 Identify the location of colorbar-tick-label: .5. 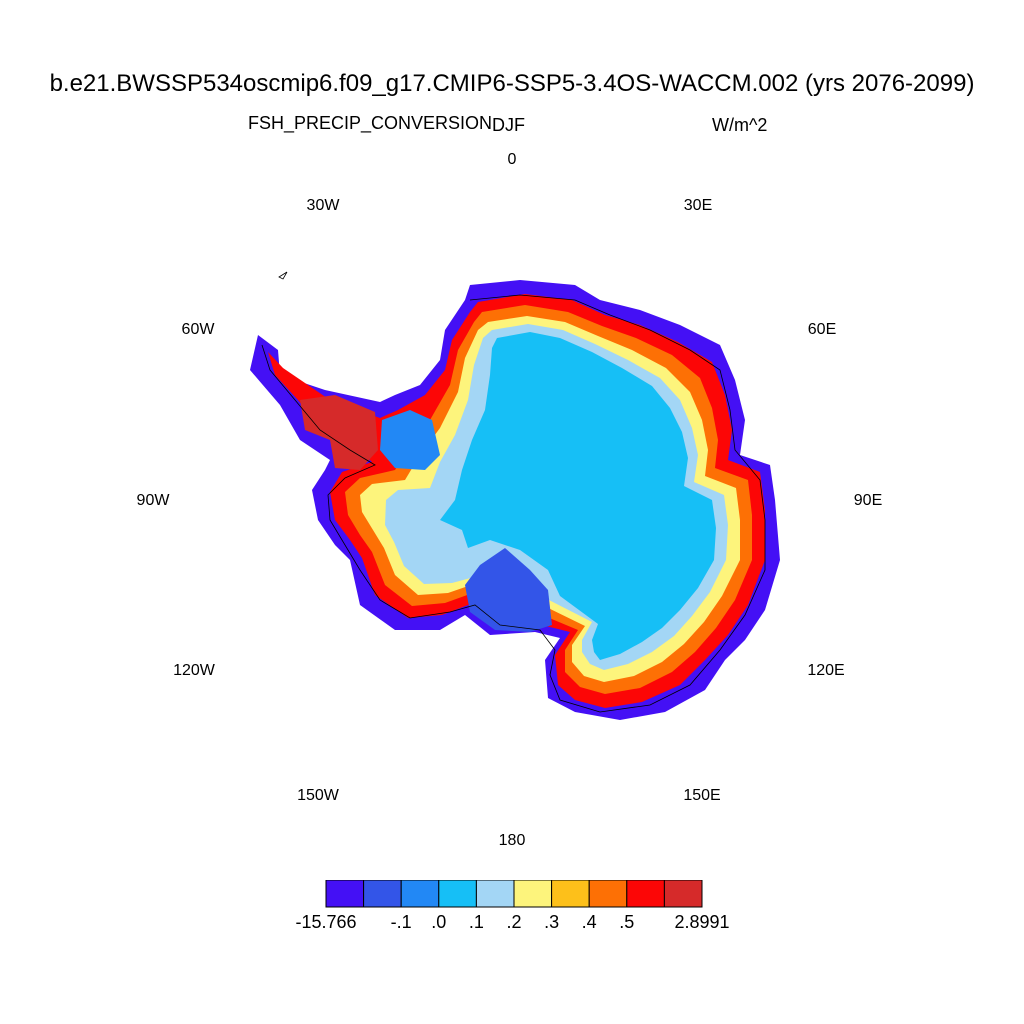
(627, 922).